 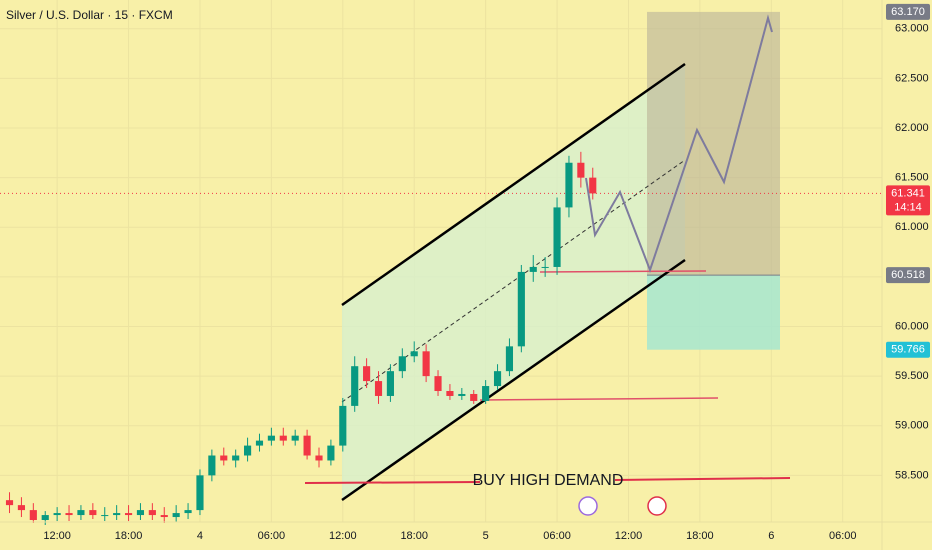 What do you see at coordinates (200, 536) in the screenshot?
I see `x-tick-label: 4` at bounding box center [200, 536].